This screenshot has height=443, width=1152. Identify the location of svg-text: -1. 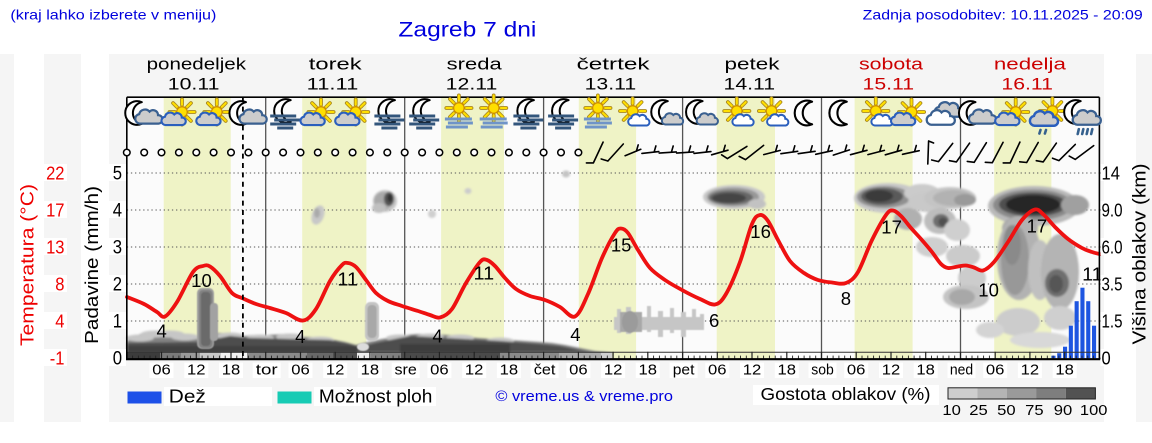
(57, 358).